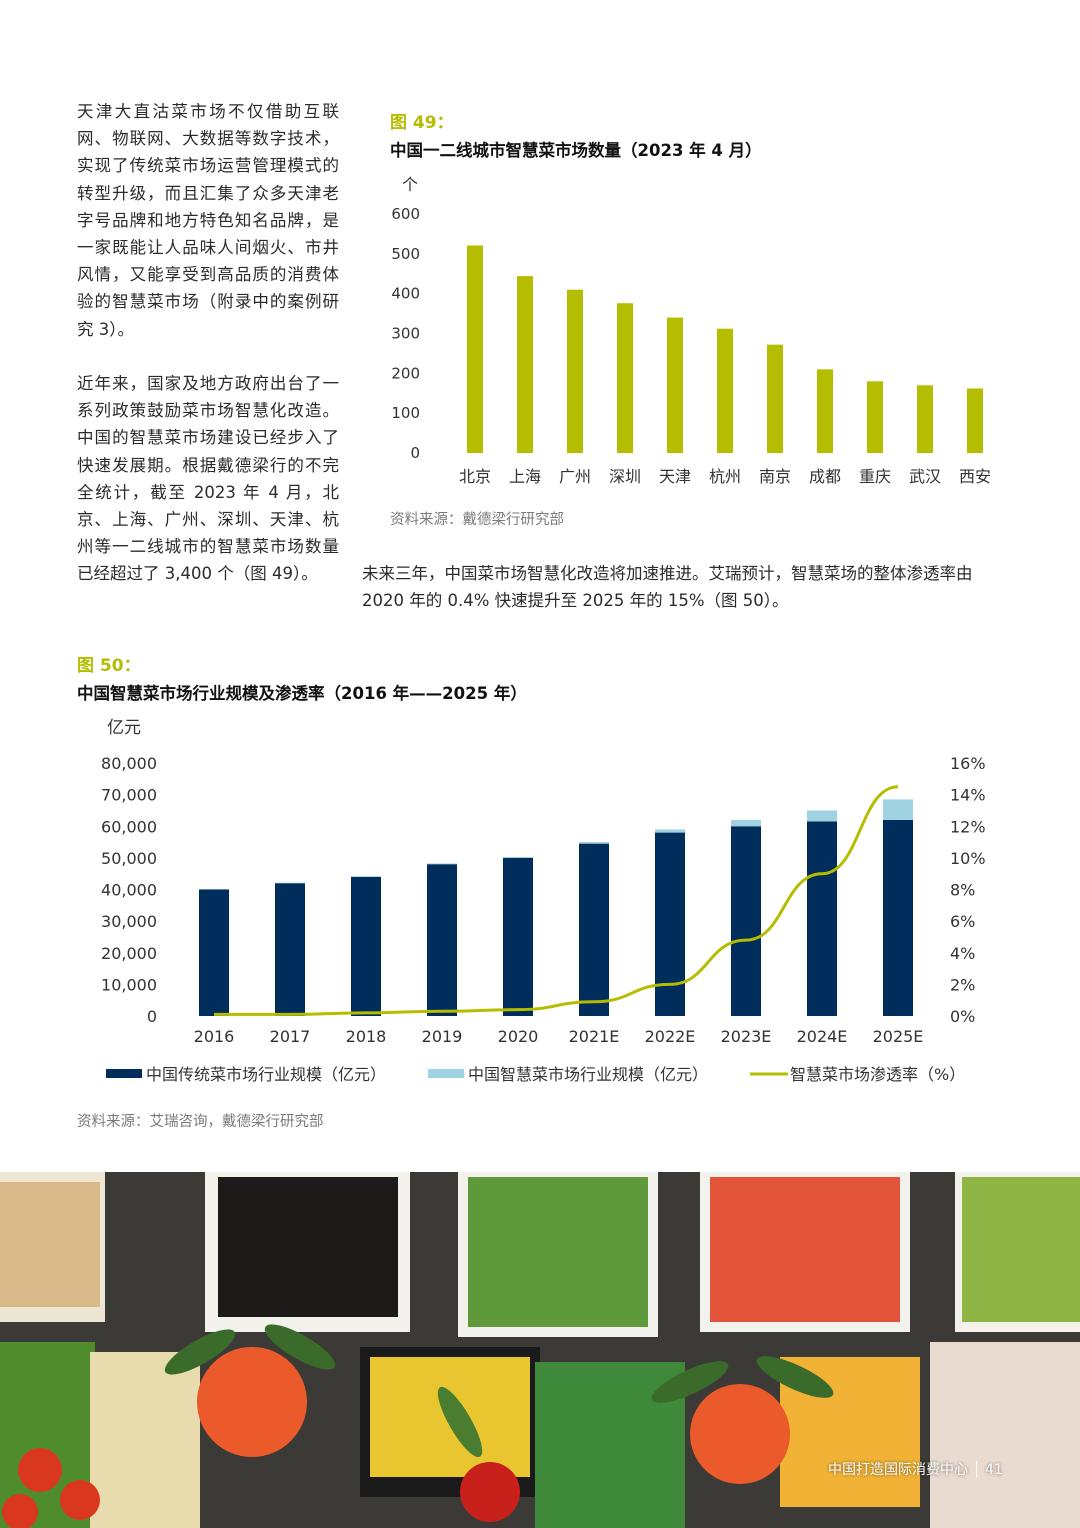 The image size is (1080, 1528). I want to click on fig50-xtick-label: 2023E, so click(746, 1036).